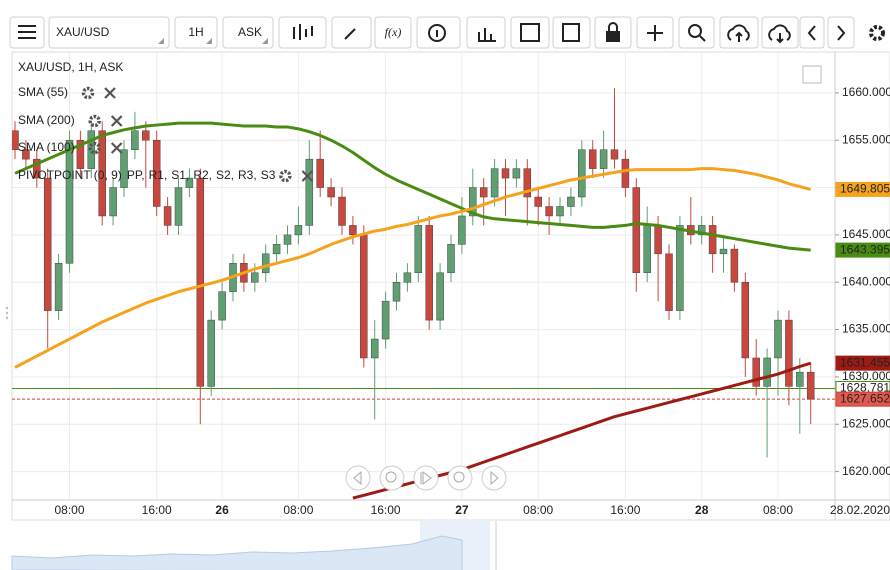 Image resolution: width=890 pixels, height=570 pixels. I want to click on y-tick-label: 1630.000, so click(866, 376).